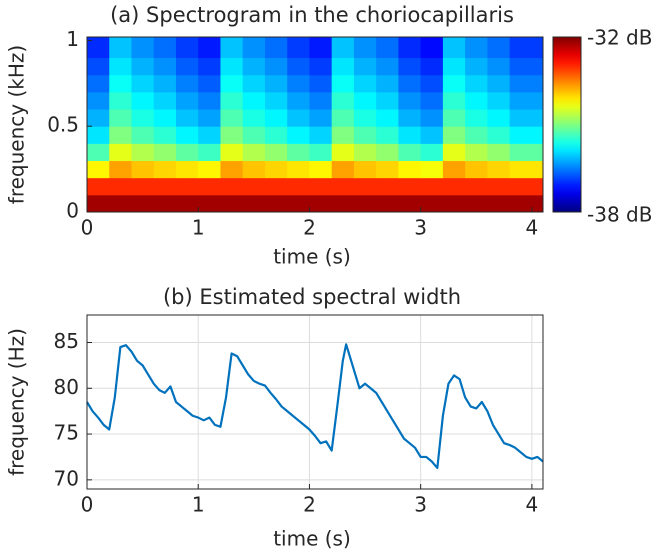 The height and width of the screenshot is (557, 664). What do you see at coordinates (17, 124) in the screenshot?
I see `y-axis-label: frequency (kHz)` at bounding box center [17, 124].